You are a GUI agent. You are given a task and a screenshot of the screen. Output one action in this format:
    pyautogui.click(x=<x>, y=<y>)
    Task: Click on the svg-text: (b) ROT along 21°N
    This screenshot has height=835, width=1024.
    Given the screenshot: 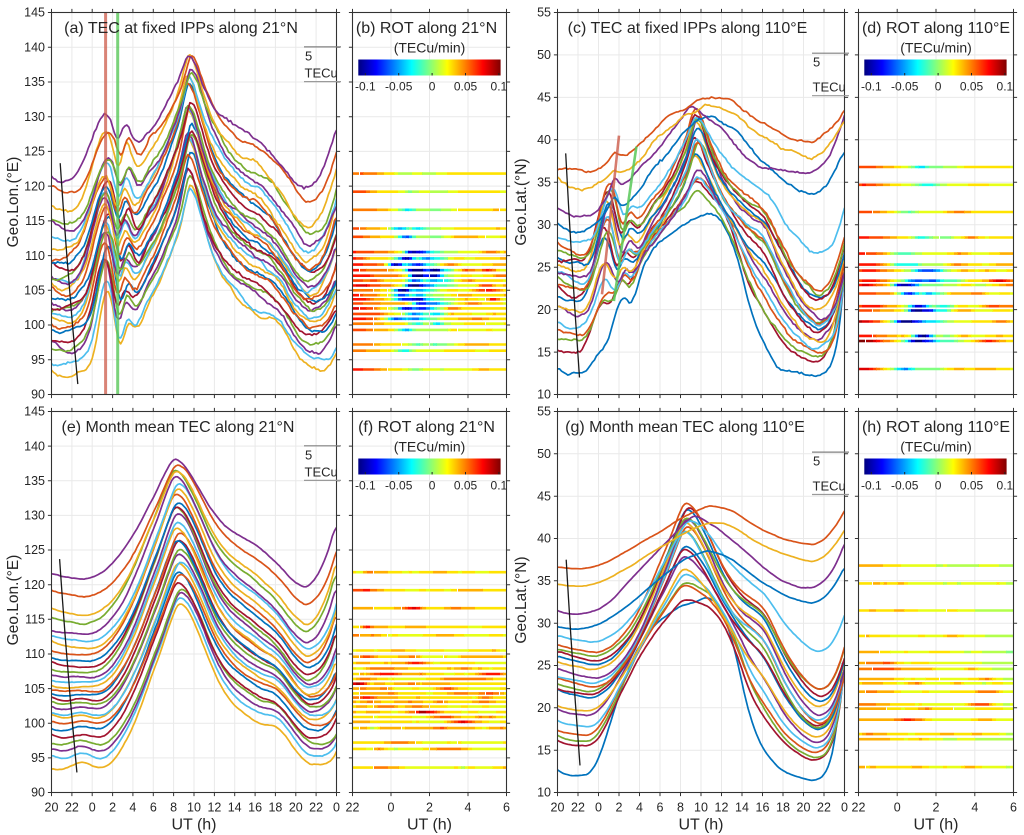 What is the action you would take?
    pyautogui.click(x=426, y=28)
    